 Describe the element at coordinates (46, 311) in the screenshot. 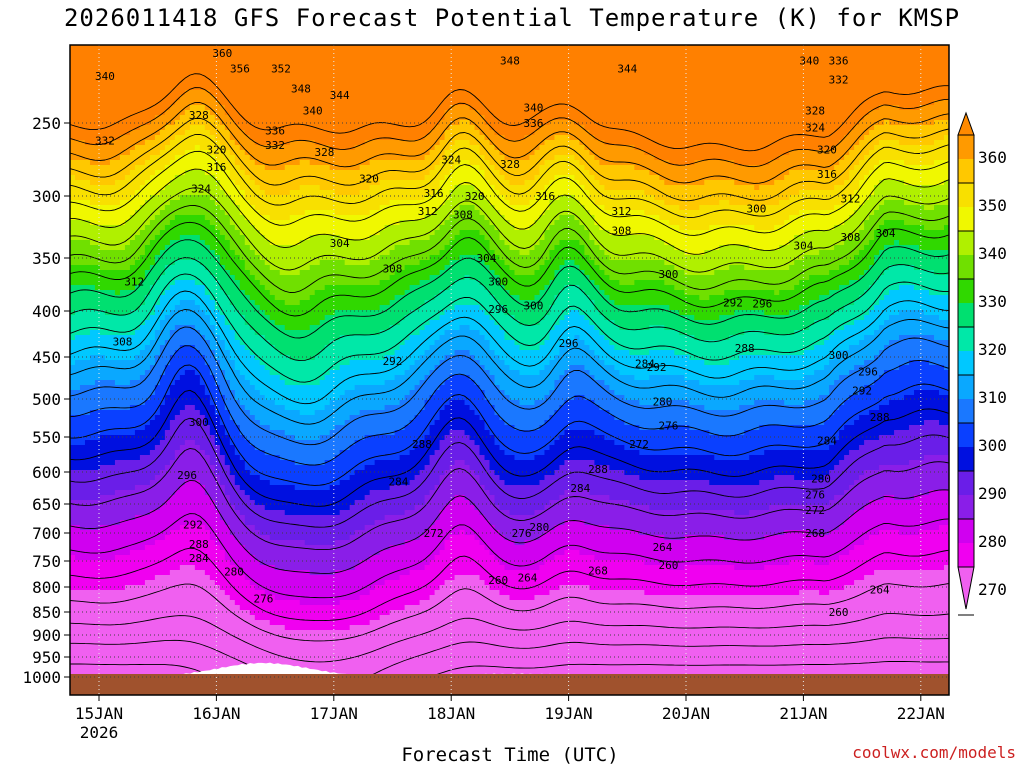

I see `y-tick-label: 400` at that location.